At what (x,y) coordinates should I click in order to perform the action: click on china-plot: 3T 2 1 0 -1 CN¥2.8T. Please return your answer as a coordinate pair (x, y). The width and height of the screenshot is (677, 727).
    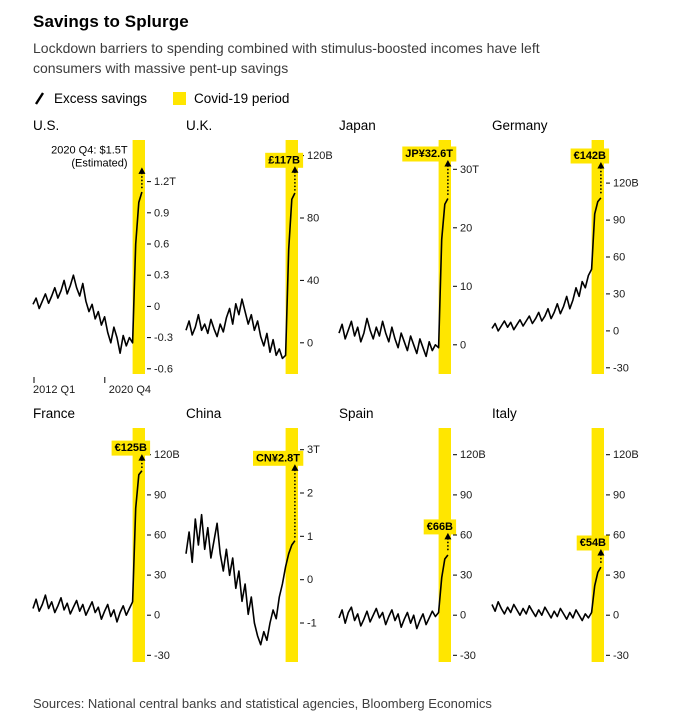
    Looking at the image, I should click on (252, 545).